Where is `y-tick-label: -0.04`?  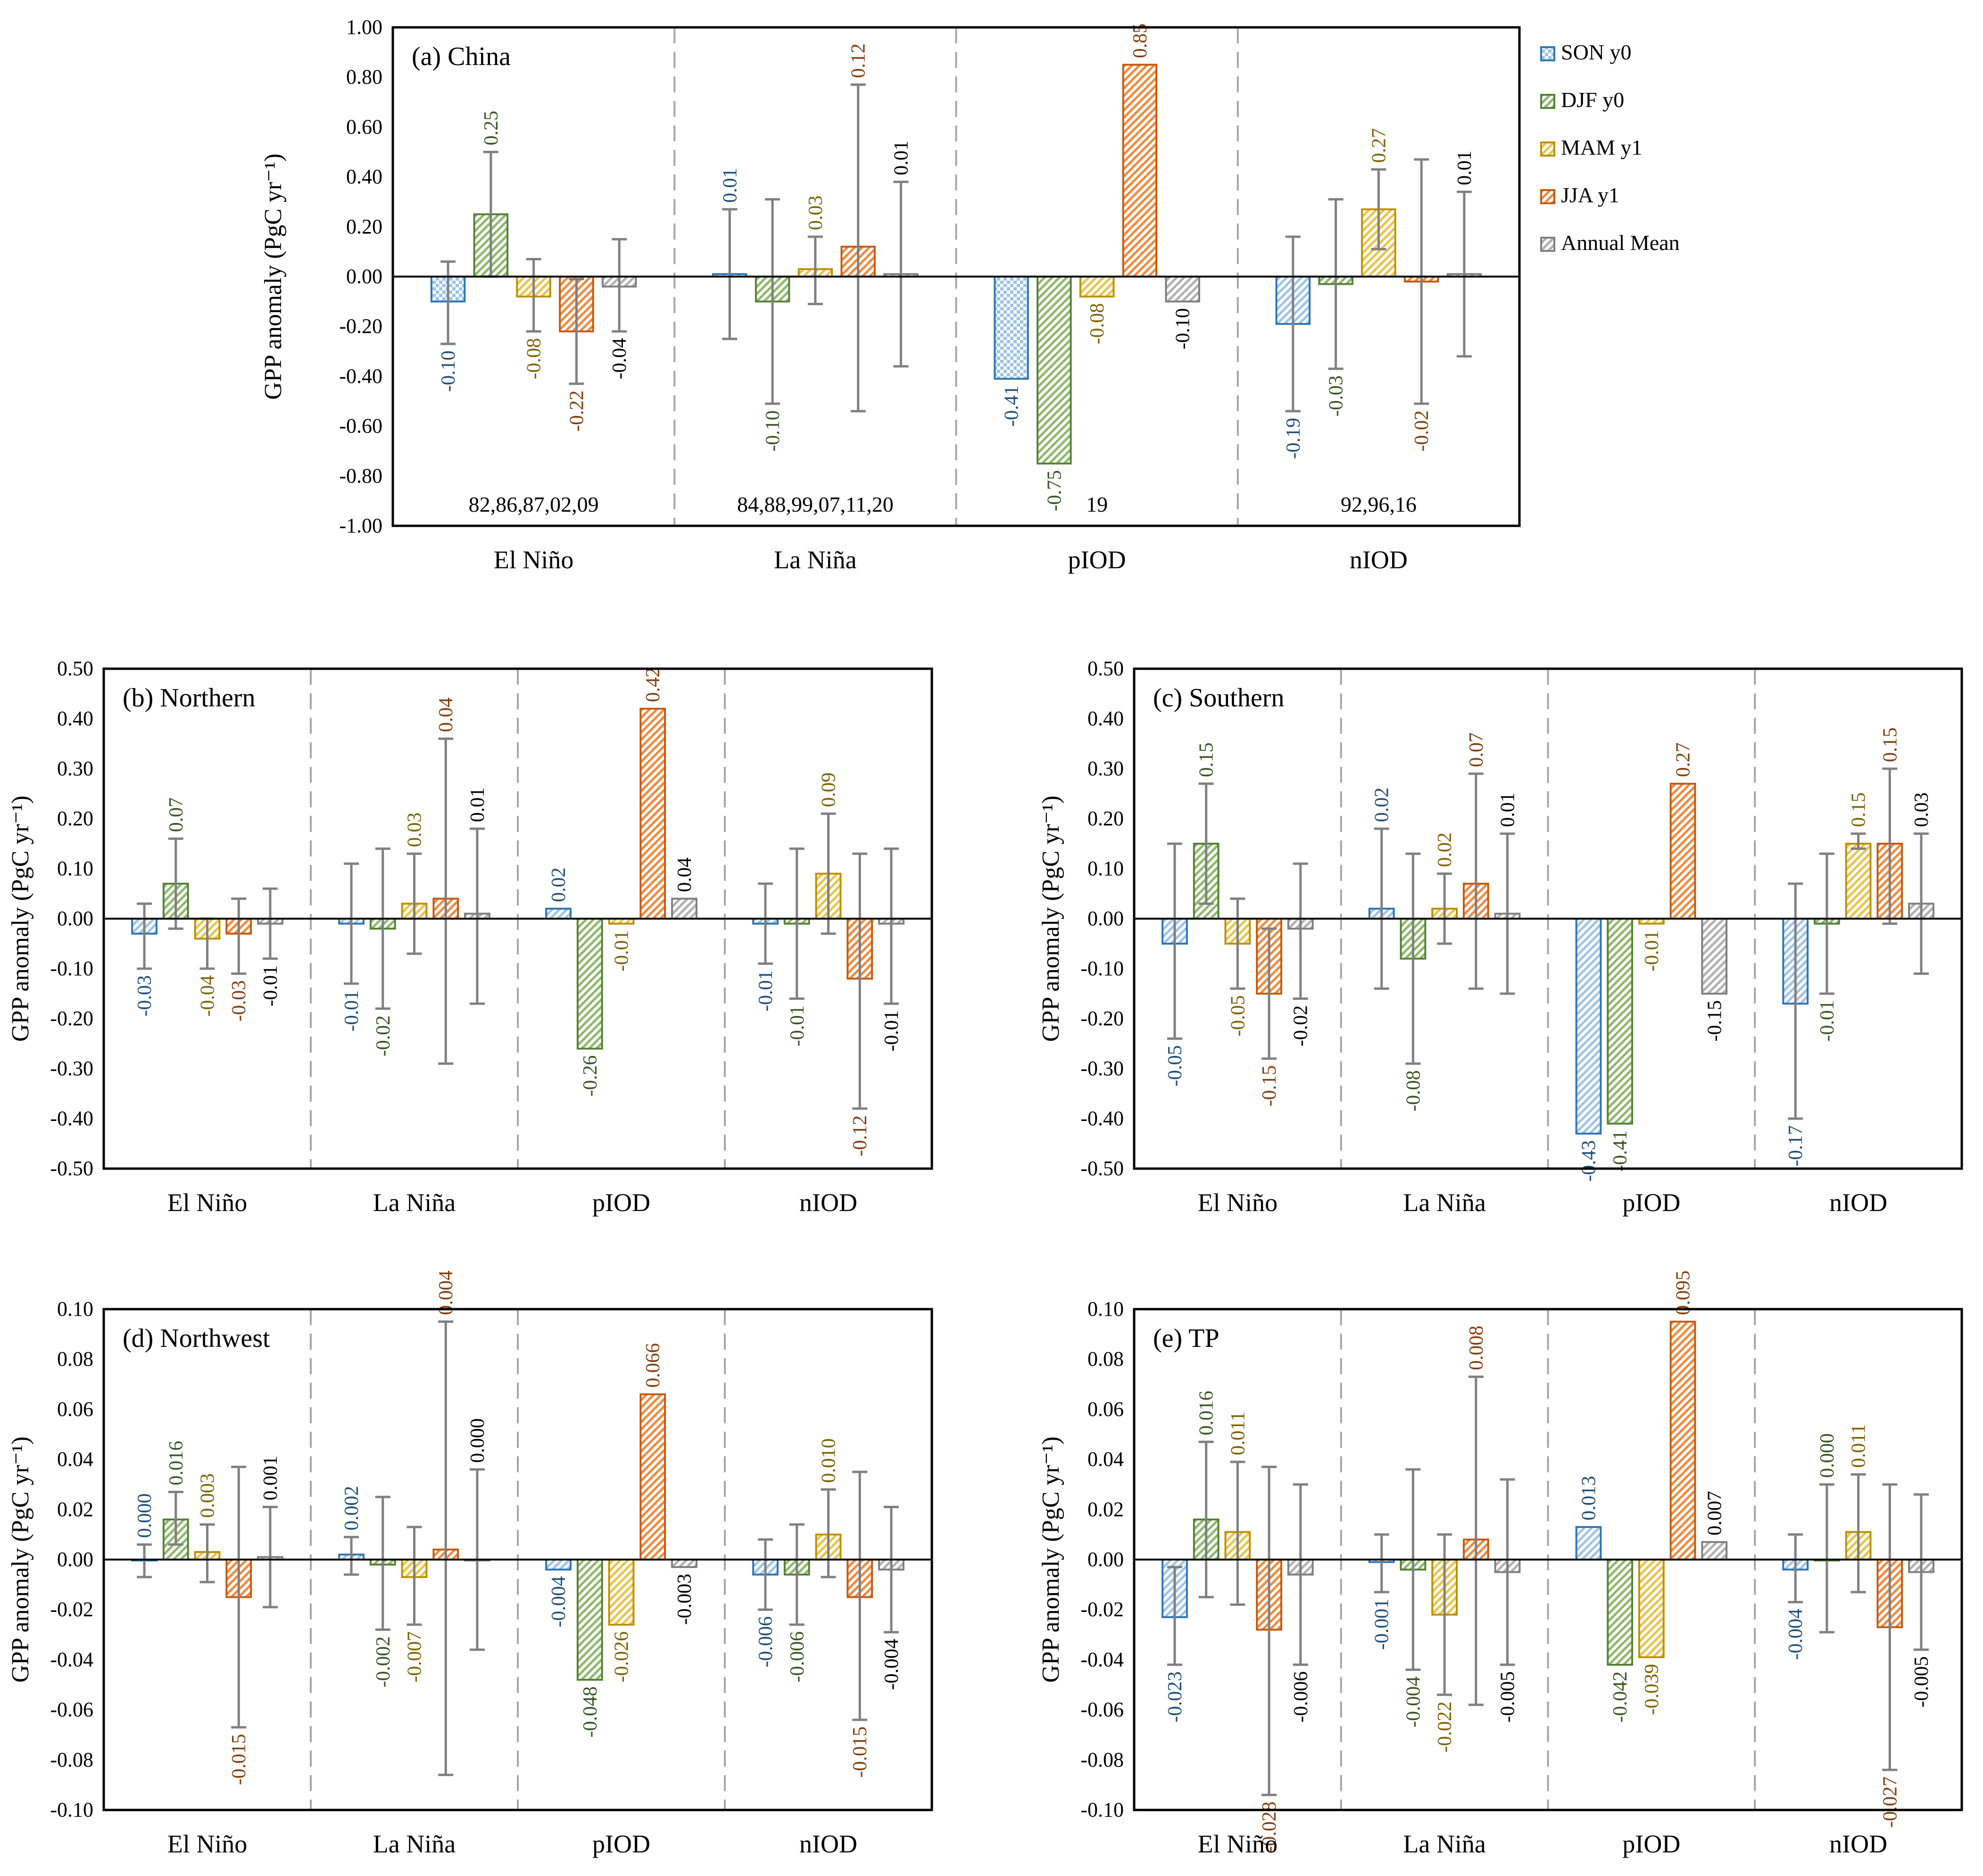
y-tick-label: -0.04 is located at coordinates (71, 1659).